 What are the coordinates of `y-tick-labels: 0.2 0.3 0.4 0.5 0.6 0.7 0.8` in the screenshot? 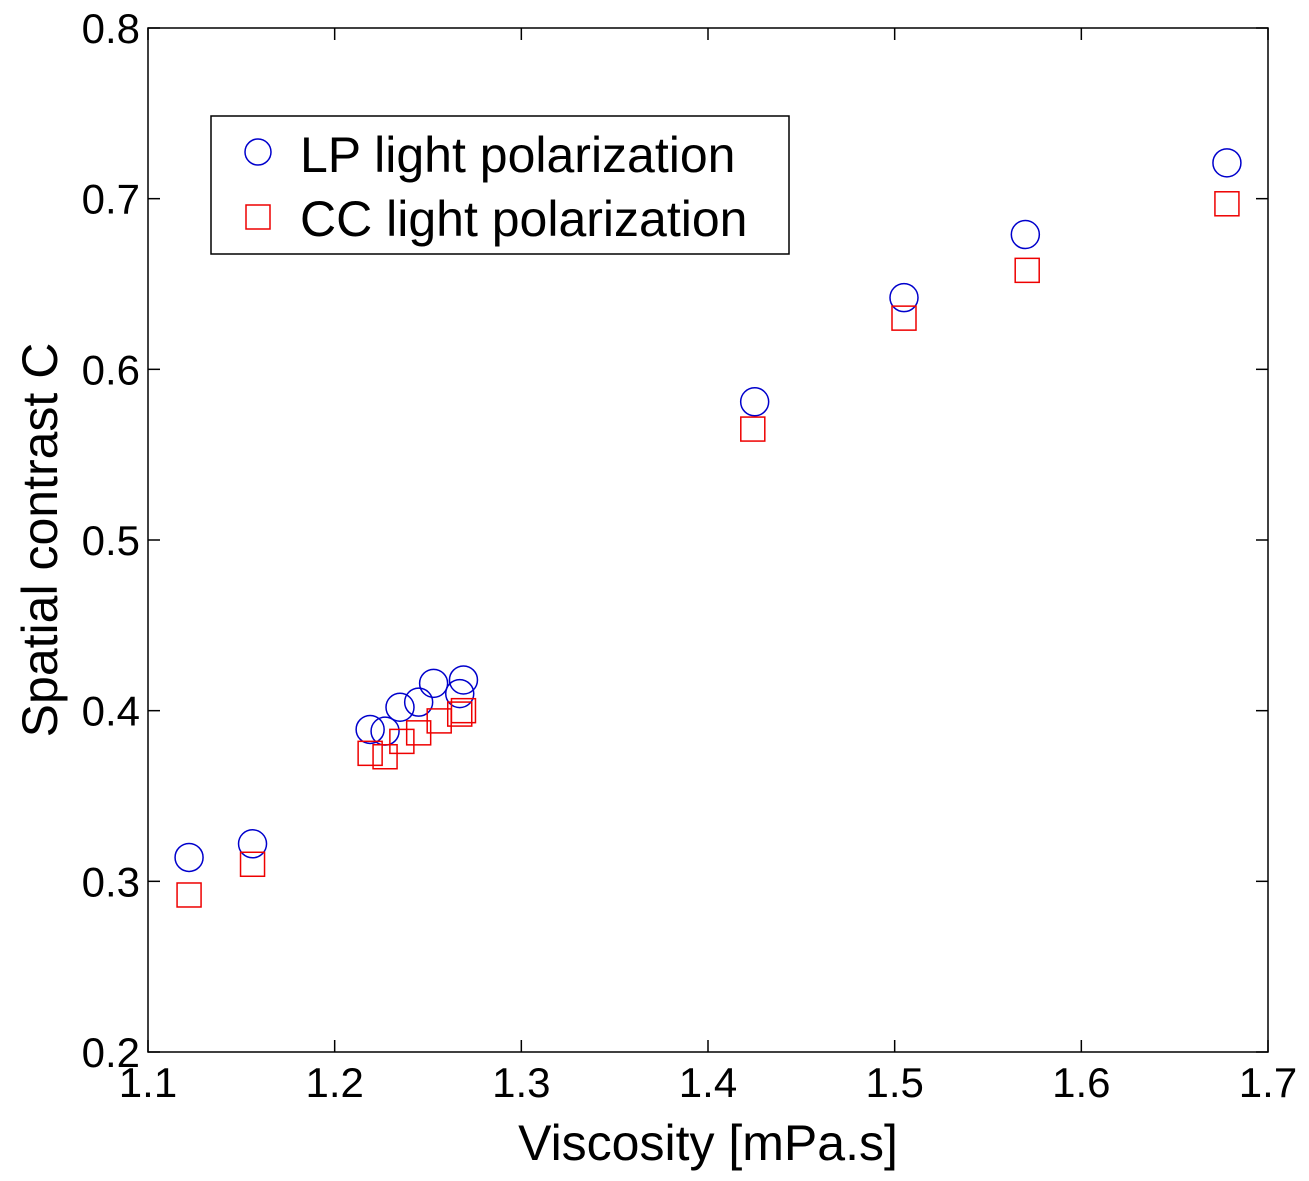 It's located at (111, 540).